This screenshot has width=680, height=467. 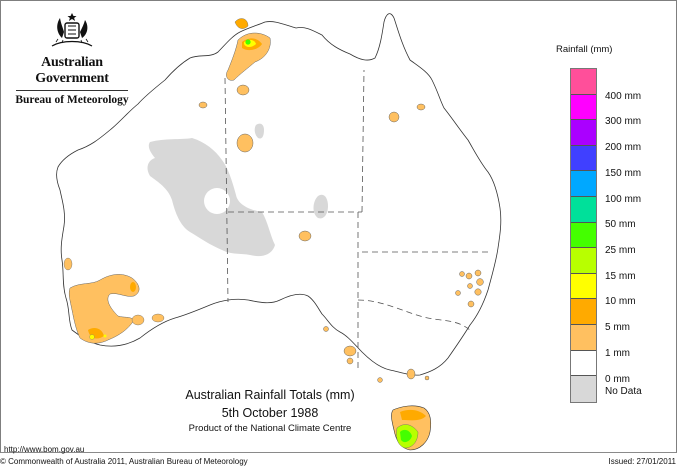 I want to click on org-name: Australian Government, so click(x=72, y=70).